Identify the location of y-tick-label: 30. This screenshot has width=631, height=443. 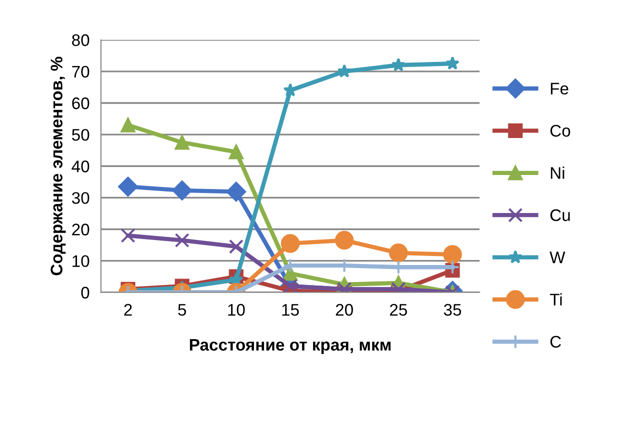
(81, 198).